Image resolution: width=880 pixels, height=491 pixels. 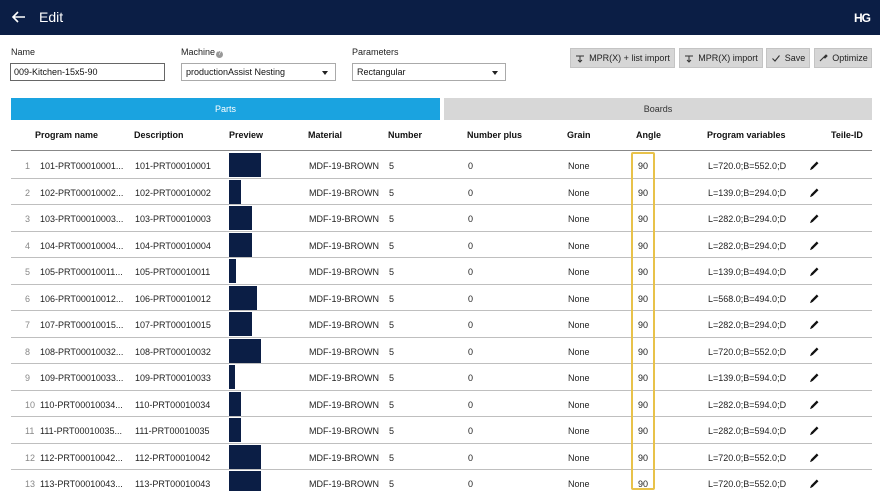 I want to click on tab-parts: Parts, so click(x=225, y=109).